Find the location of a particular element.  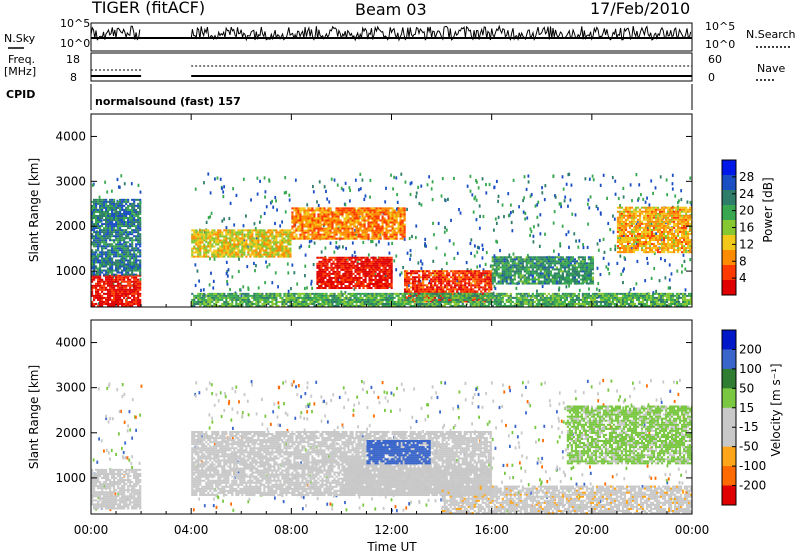

date-title: 17/Feb/2010 is located at coordinates (640, 9).